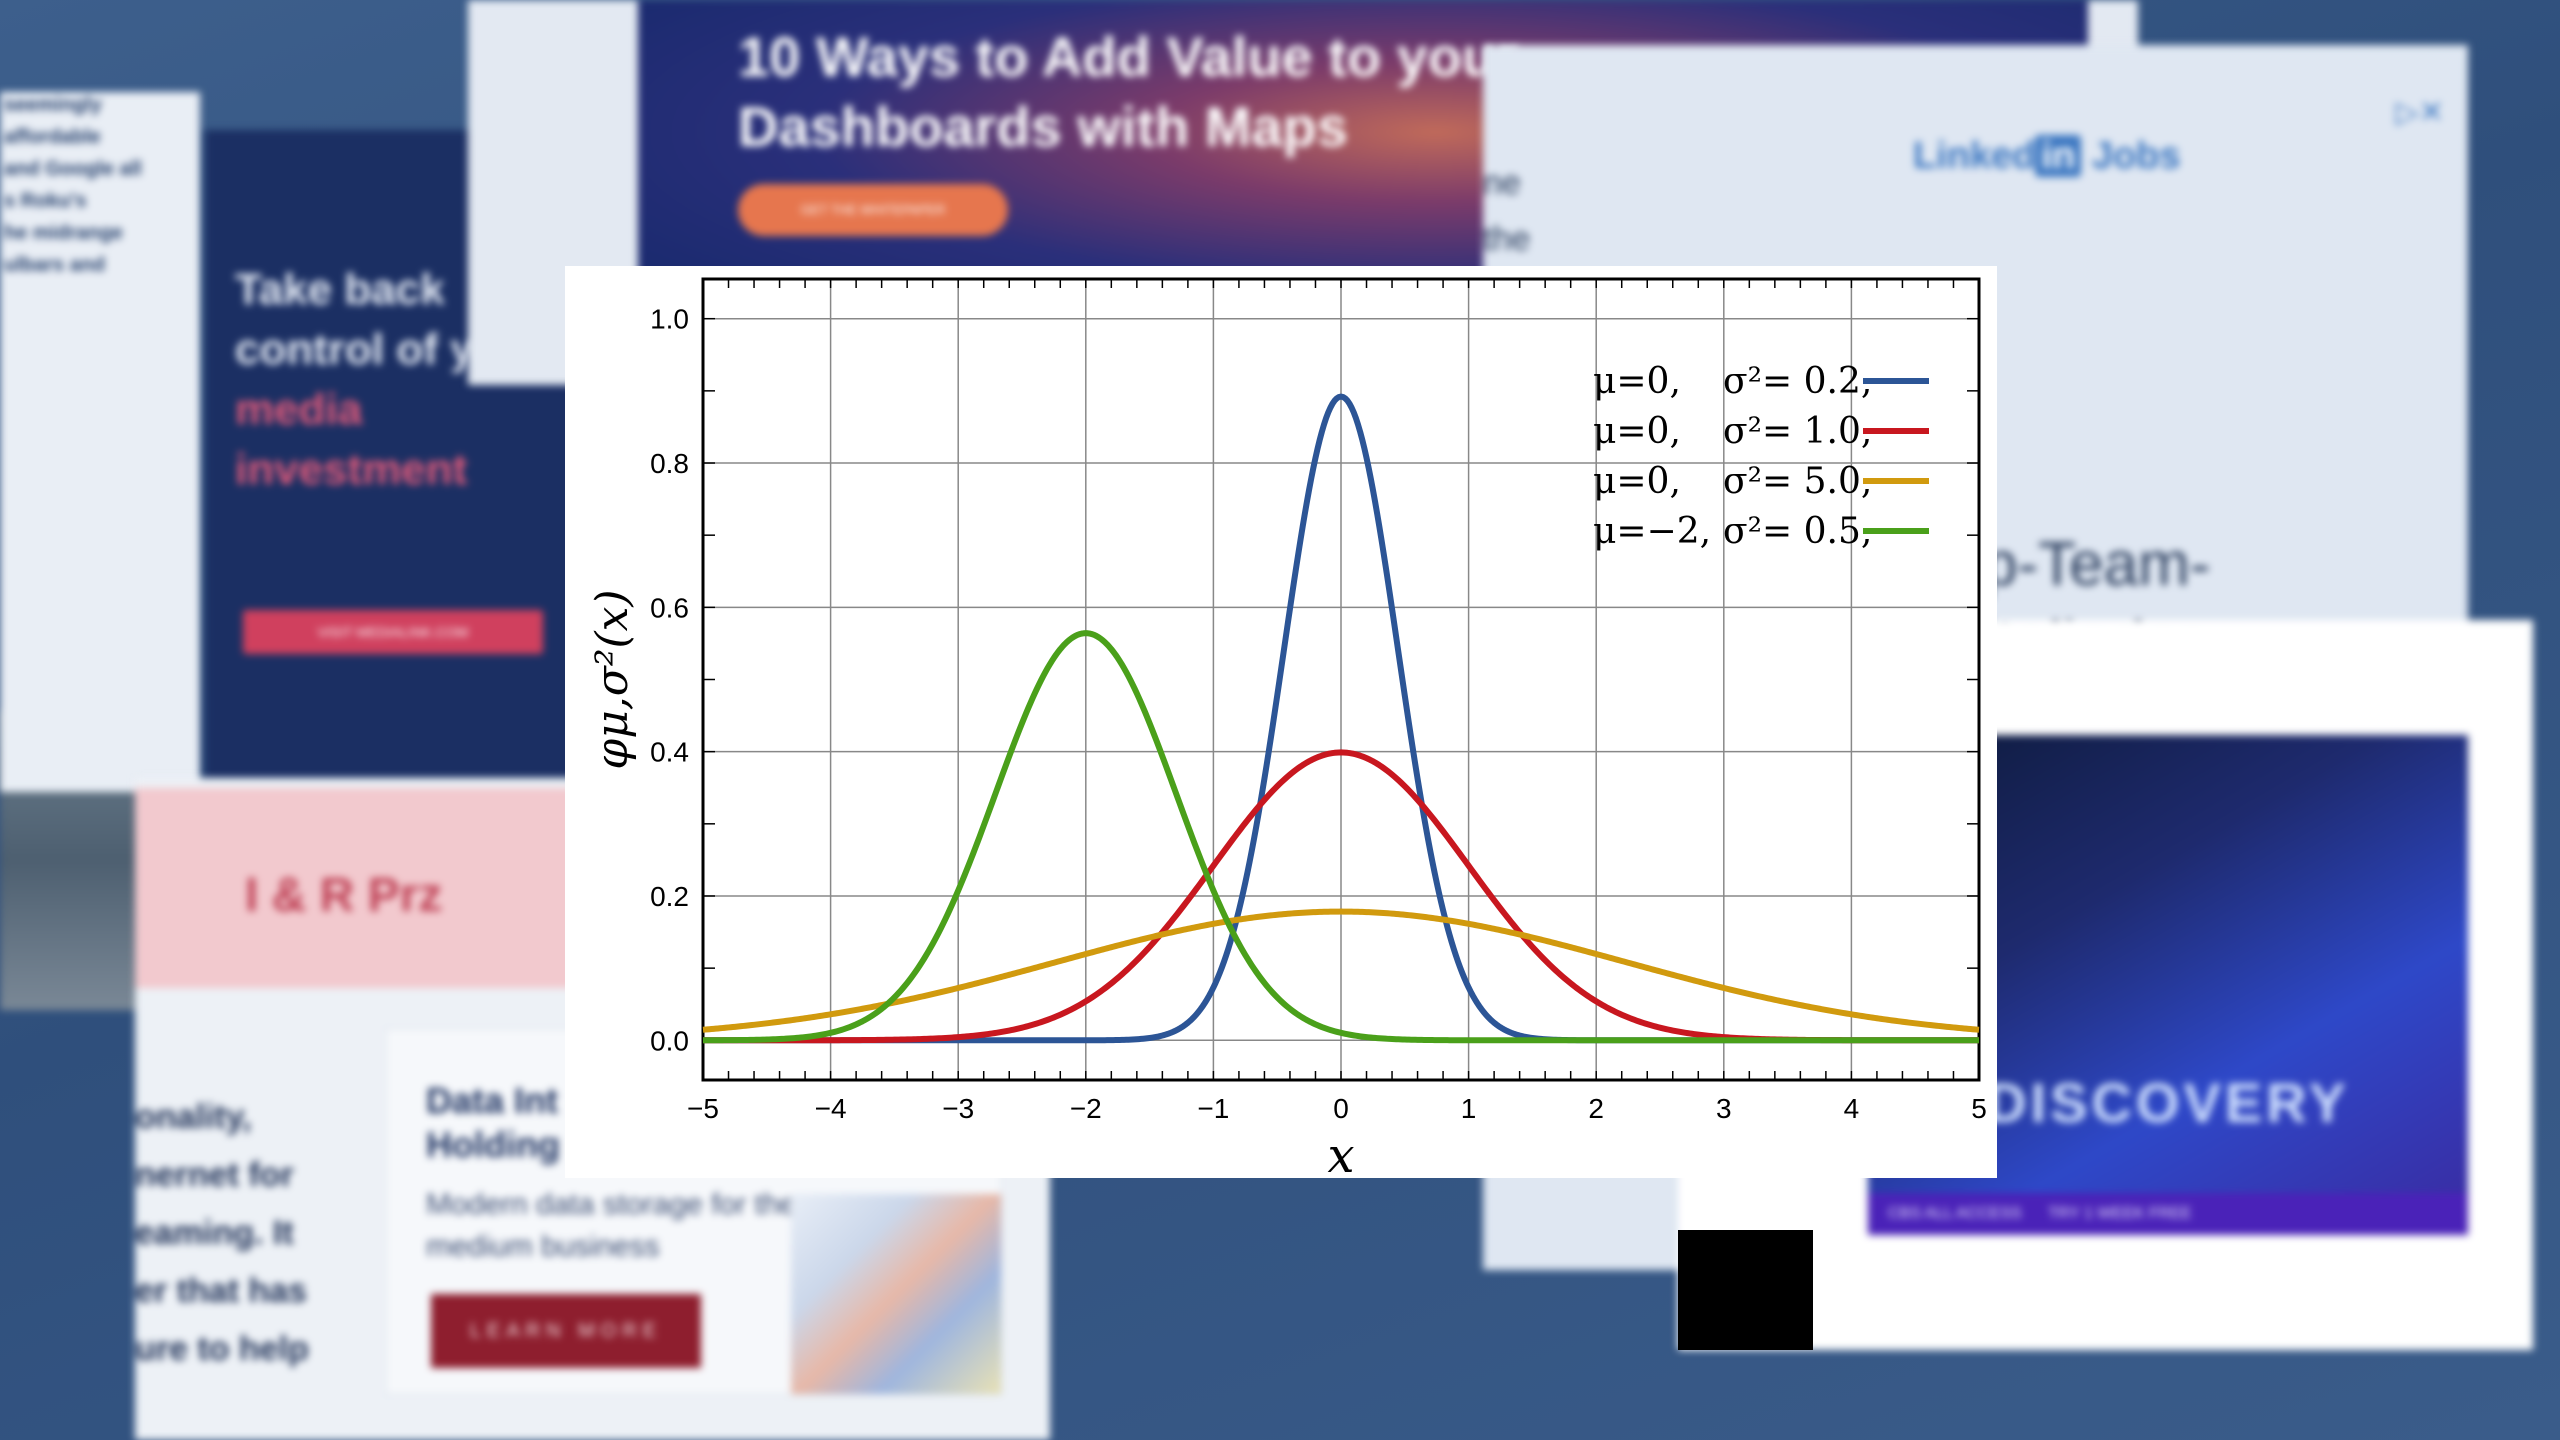 The height and width of the screenshot is (1440, 2560). I want to click on x-tick-label: 0, so click(1341, 1108).